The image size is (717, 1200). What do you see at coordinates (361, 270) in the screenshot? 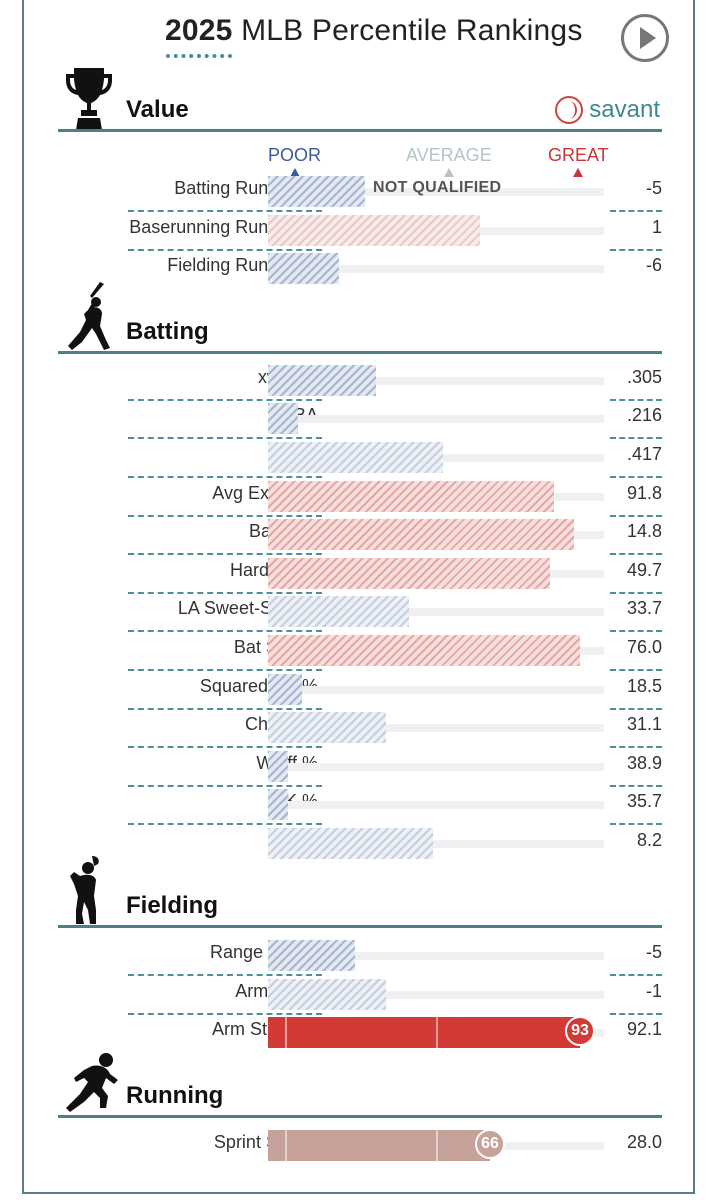
I see `metric-row: Fielding Run Value -6` at bounding box center [361, 270].